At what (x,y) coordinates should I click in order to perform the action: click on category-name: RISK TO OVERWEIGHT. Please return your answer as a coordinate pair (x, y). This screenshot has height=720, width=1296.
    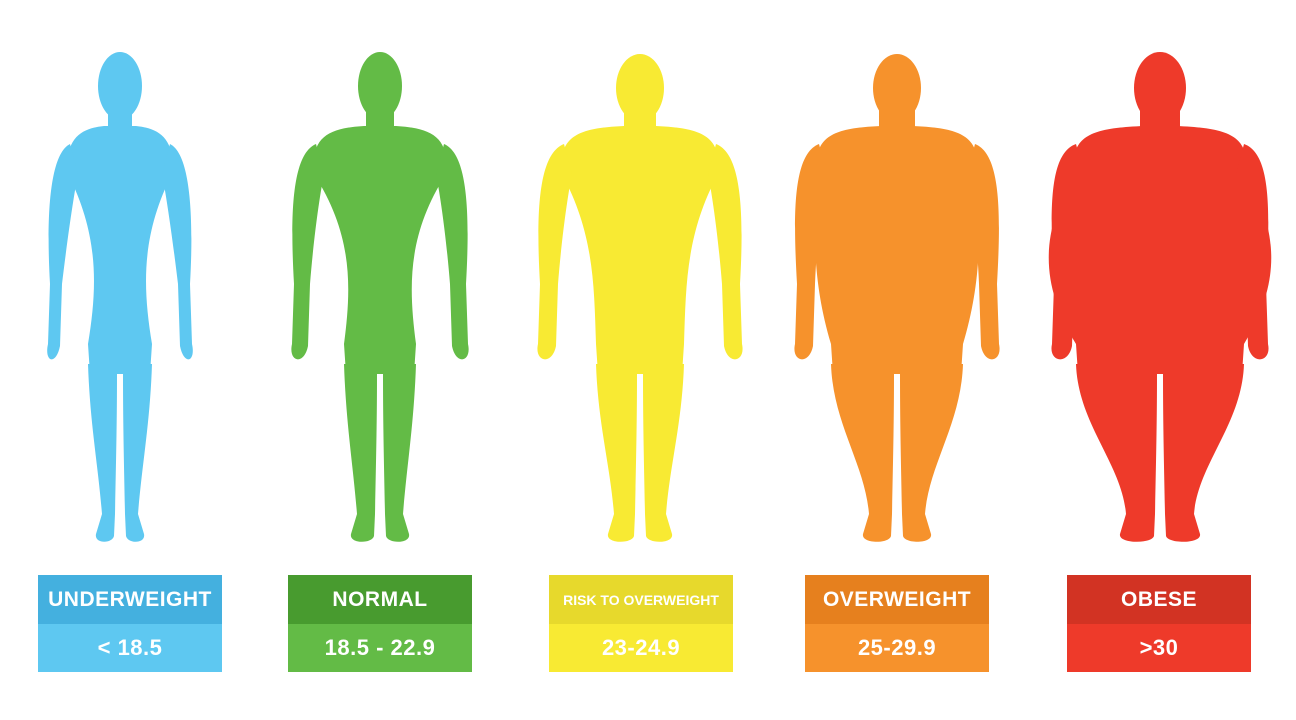
    Looking at the image, I should click on (641, 599).